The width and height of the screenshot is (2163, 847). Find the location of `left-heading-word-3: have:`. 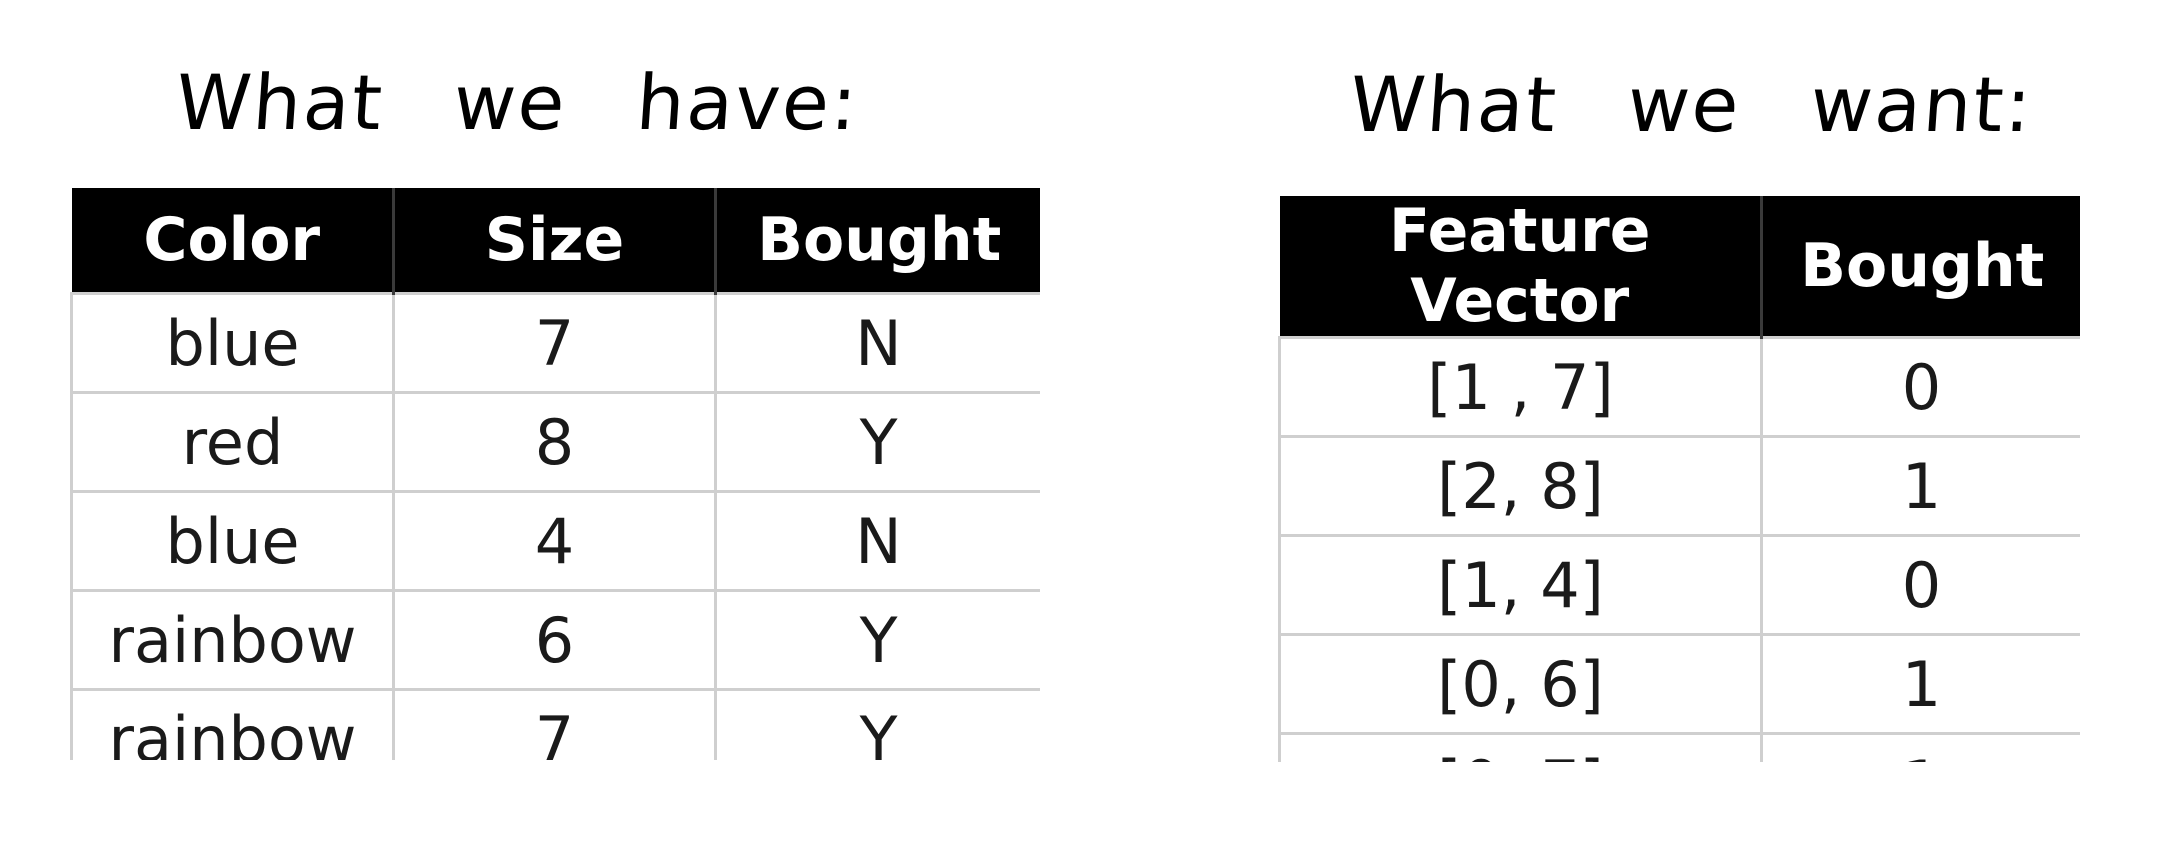

left-heading-word-3: have: is located at coordinates (747, 102).